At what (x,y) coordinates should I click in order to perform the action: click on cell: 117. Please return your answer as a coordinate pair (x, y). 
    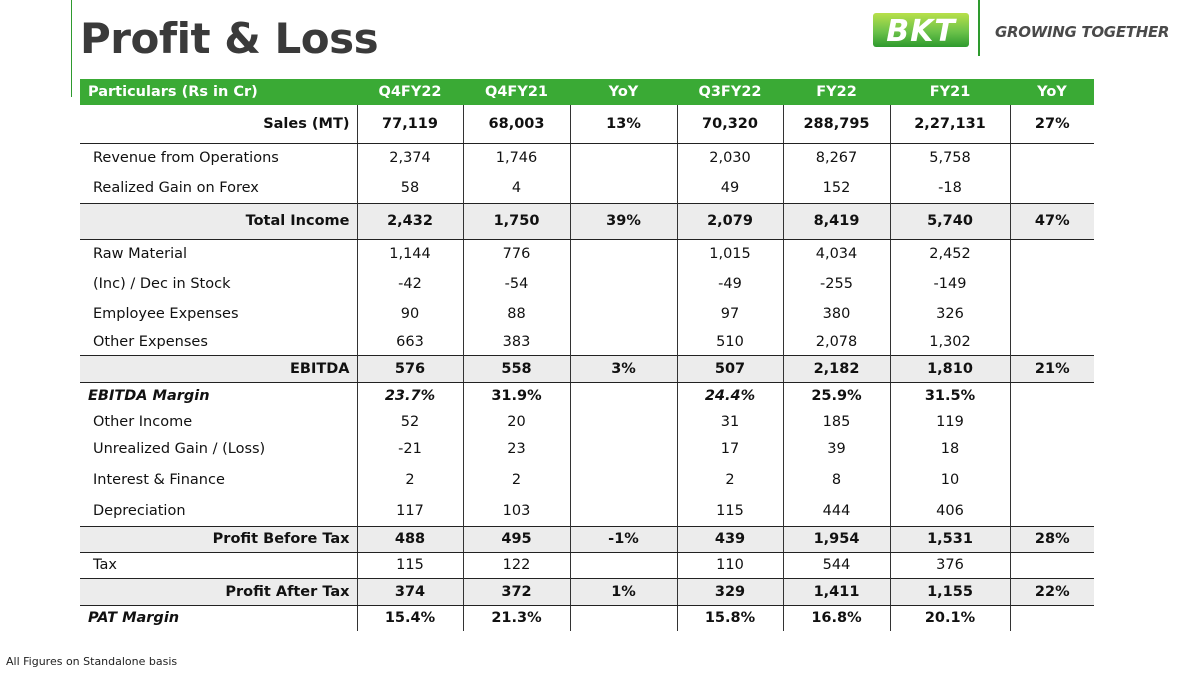
    Looking at the image, I should click on (409, 511).